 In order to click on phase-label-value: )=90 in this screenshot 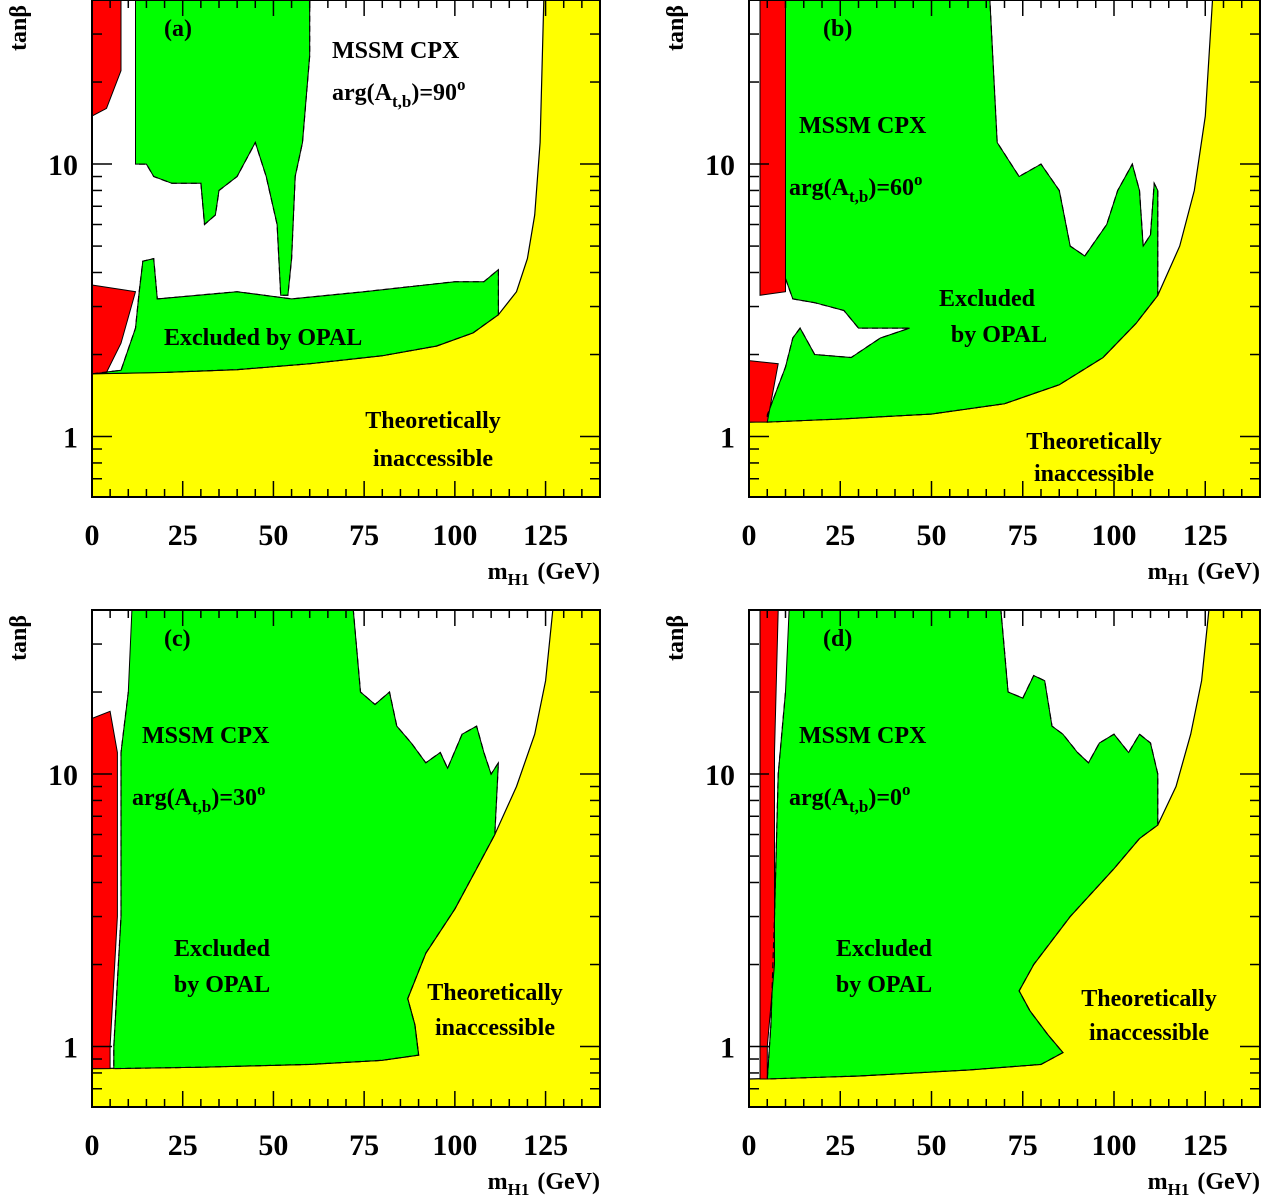, I will do `click(434, 93)`.